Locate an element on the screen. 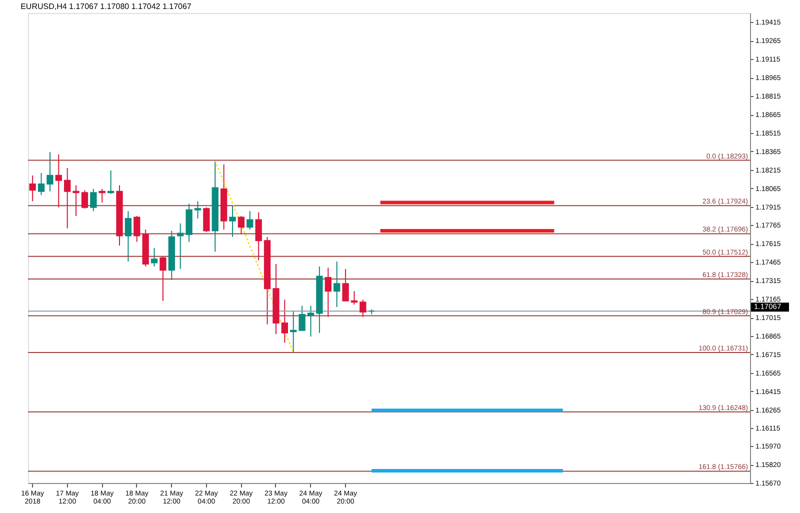 The width and height of the screenshot is (800, 513). chart-title: EURUSD,H4 1.17067 1.17080 1.17042 1.17067 is located at coordinates (106, 6).